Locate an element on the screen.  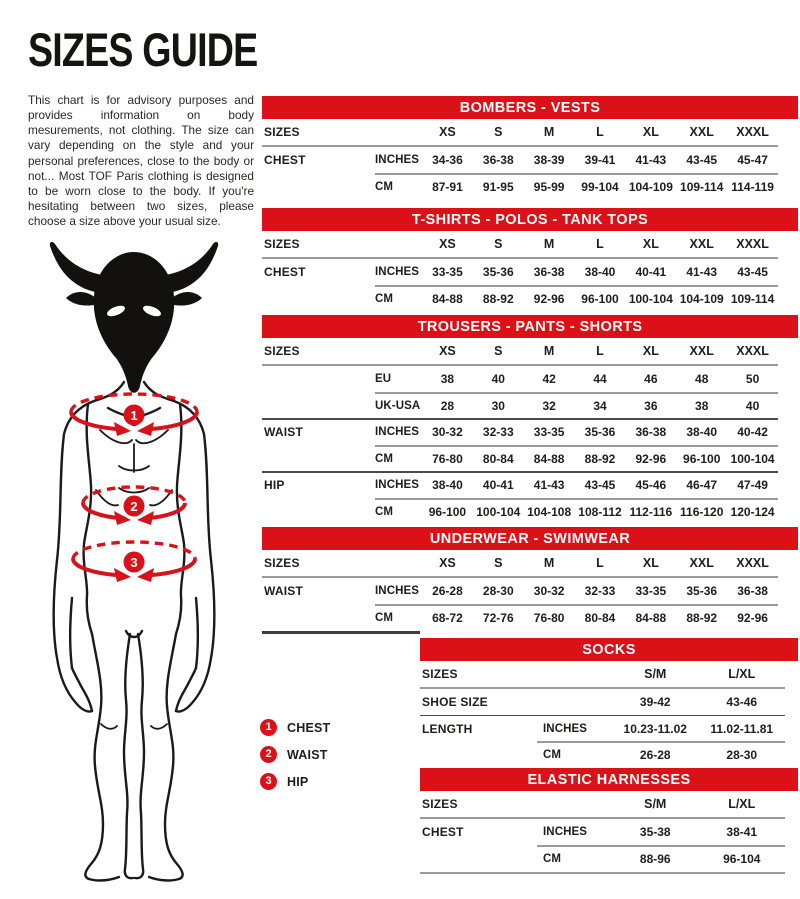
measurement-label: SHOE SIZE is located at coordinates (455, 702).